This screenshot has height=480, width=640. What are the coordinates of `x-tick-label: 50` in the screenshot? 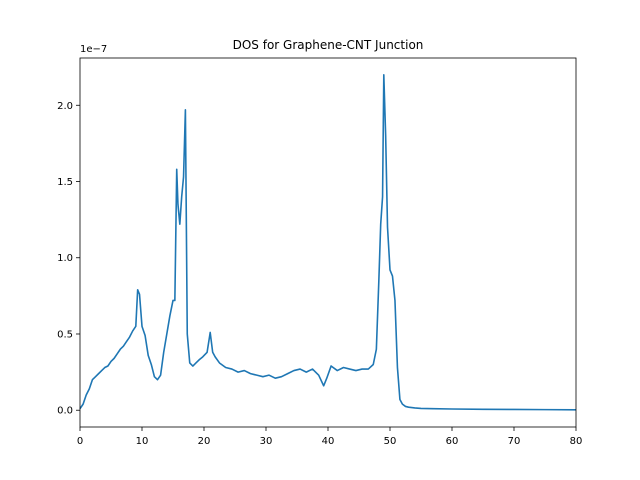 It's located at (390, 441).